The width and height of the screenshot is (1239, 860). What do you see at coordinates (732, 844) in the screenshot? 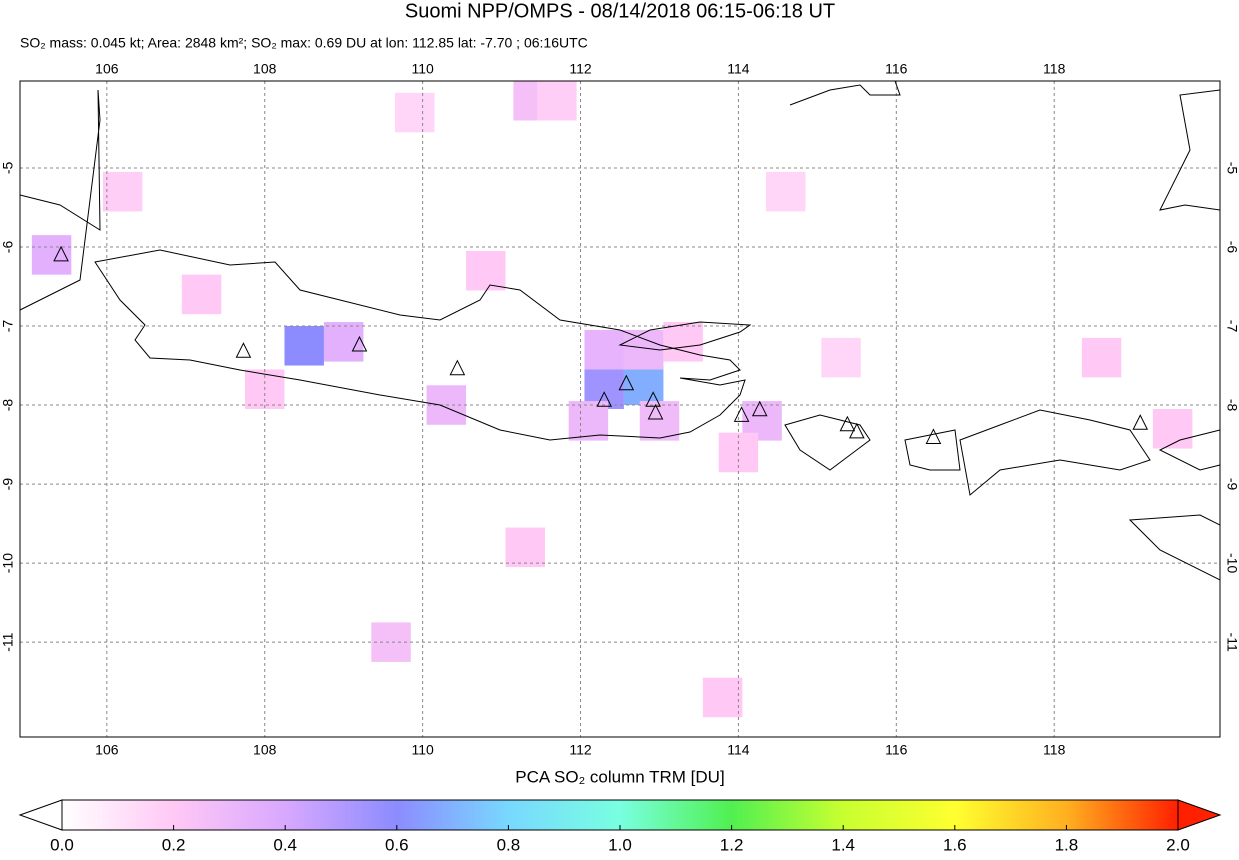
I see `colorbar-tick-label: 1.2` at bounding box center [732, 844].